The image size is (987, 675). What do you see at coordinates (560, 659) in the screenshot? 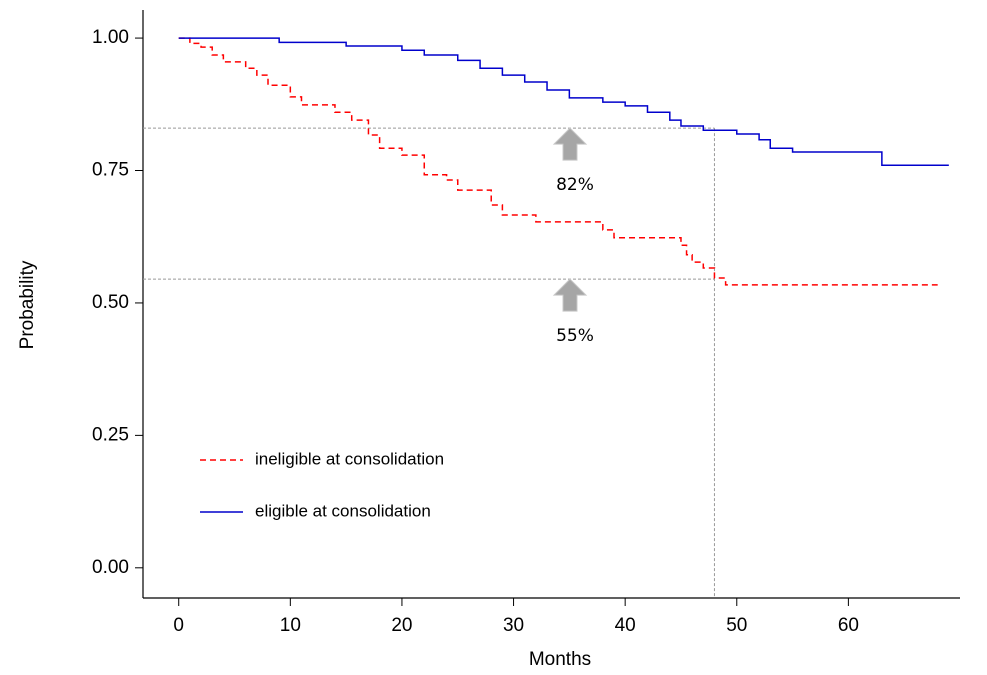
I see `x-axis-label: Months` at bounding box center [560, 659].